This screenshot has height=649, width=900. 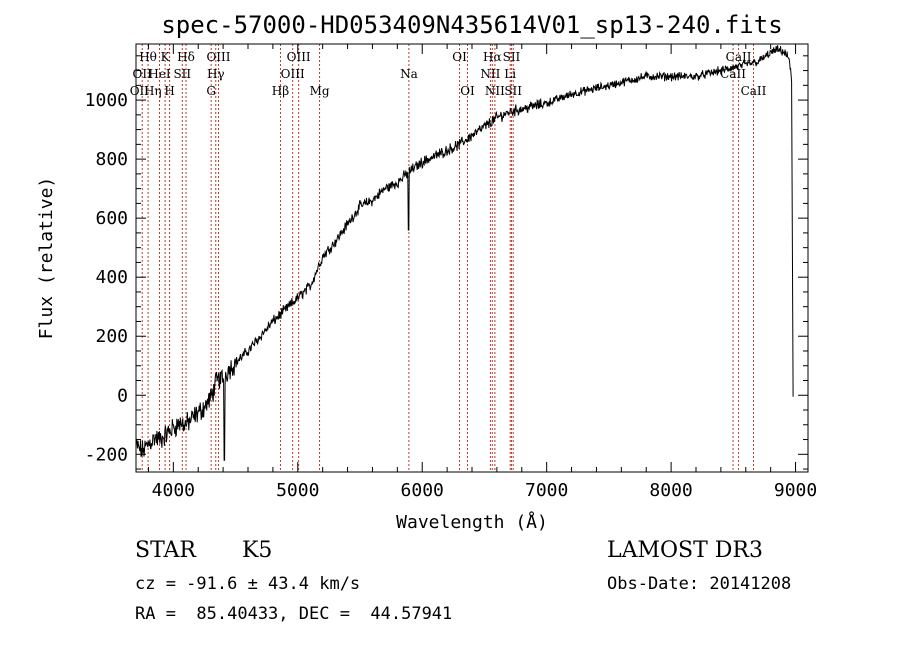 I want to click on line-label-oiii_a: OIII, so click(x=218, y=57).